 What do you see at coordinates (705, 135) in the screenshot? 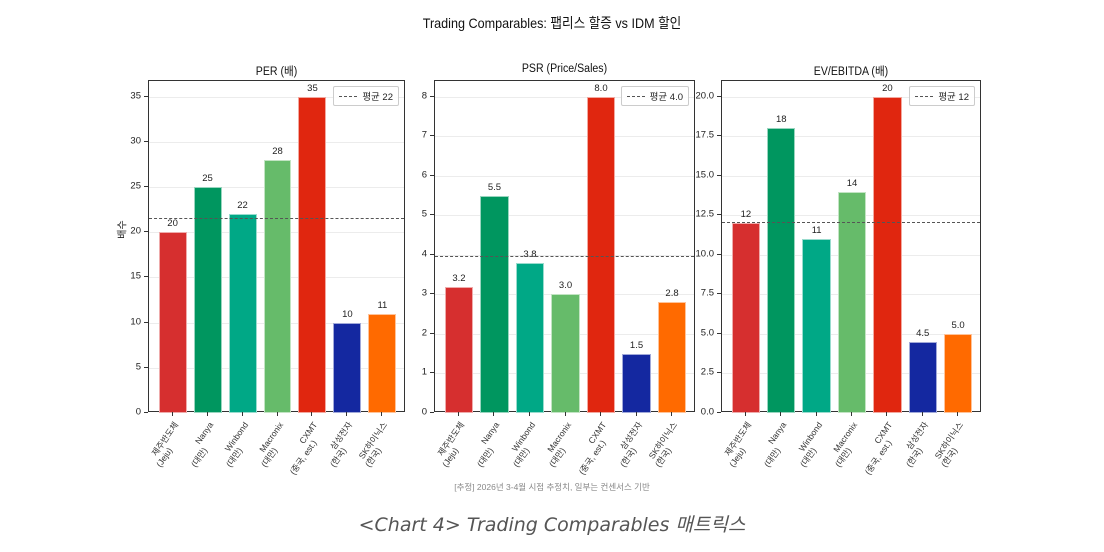
I see `ytick-label: 17.5` at bounding box center [705, 135].